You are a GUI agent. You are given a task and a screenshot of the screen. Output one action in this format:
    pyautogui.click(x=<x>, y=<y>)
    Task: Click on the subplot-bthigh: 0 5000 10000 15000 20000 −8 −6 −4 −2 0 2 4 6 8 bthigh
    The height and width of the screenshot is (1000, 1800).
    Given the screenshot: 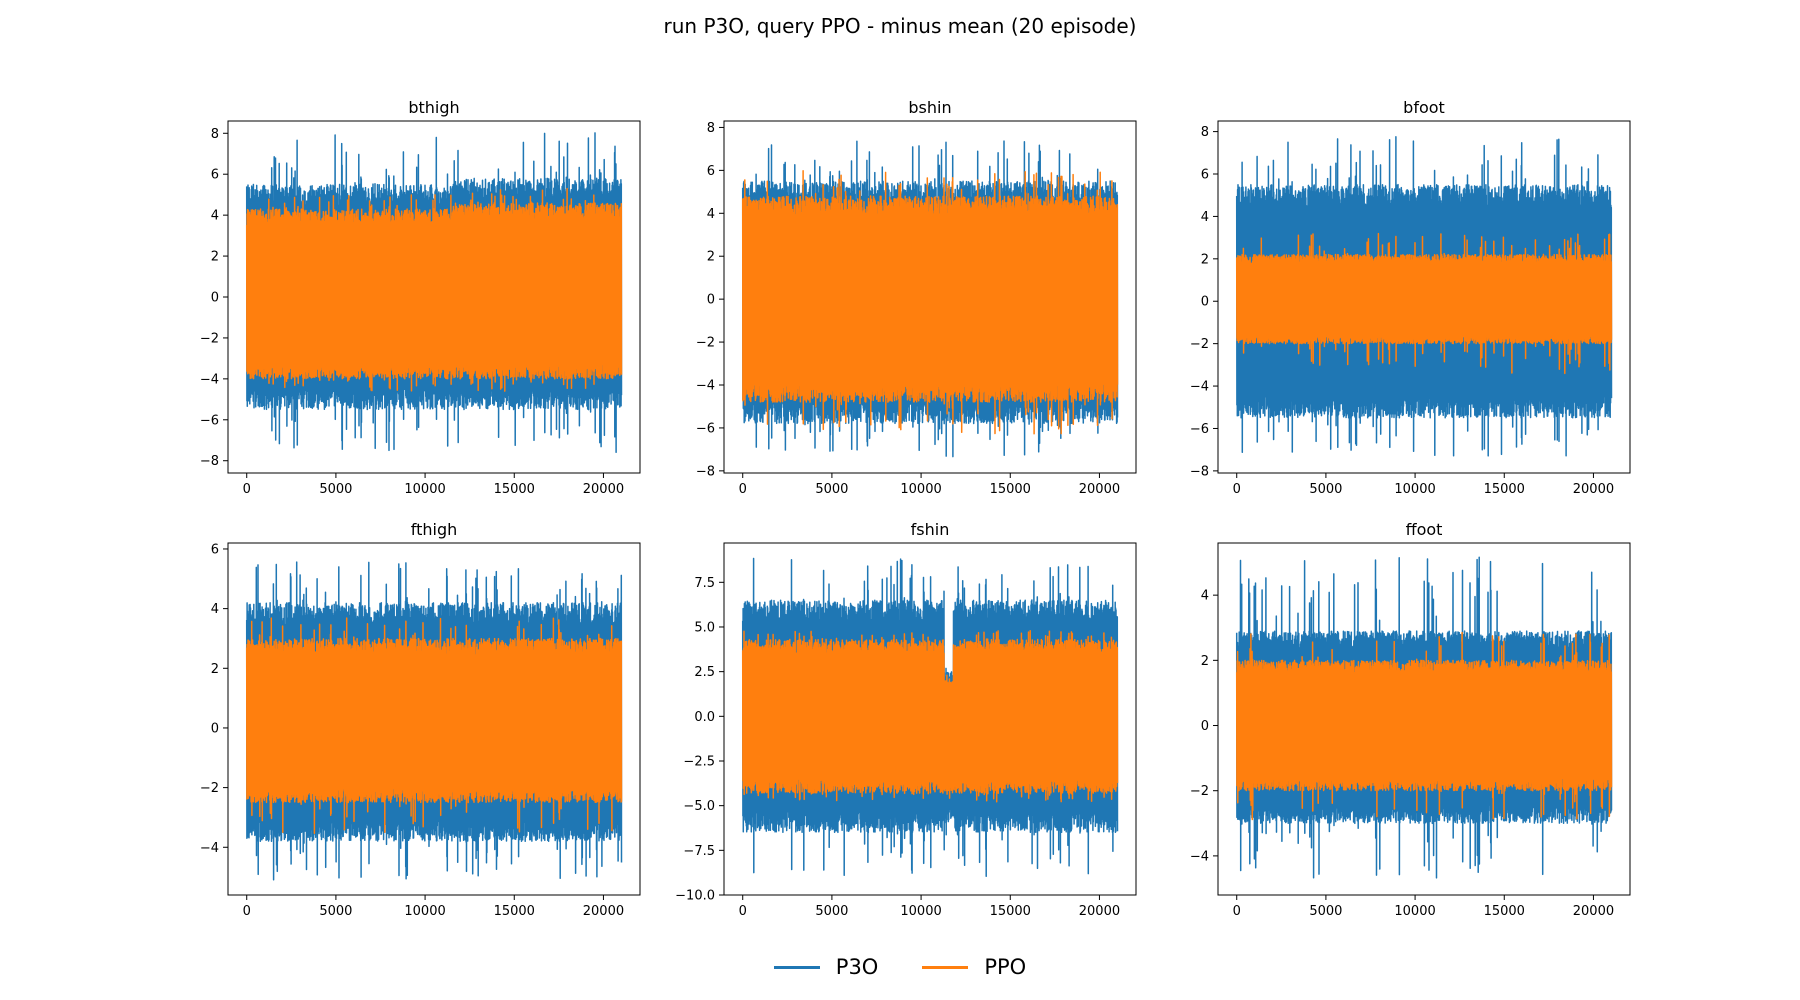 What is the action you would take?
    pyautogui.click(x=420, y=297)
    